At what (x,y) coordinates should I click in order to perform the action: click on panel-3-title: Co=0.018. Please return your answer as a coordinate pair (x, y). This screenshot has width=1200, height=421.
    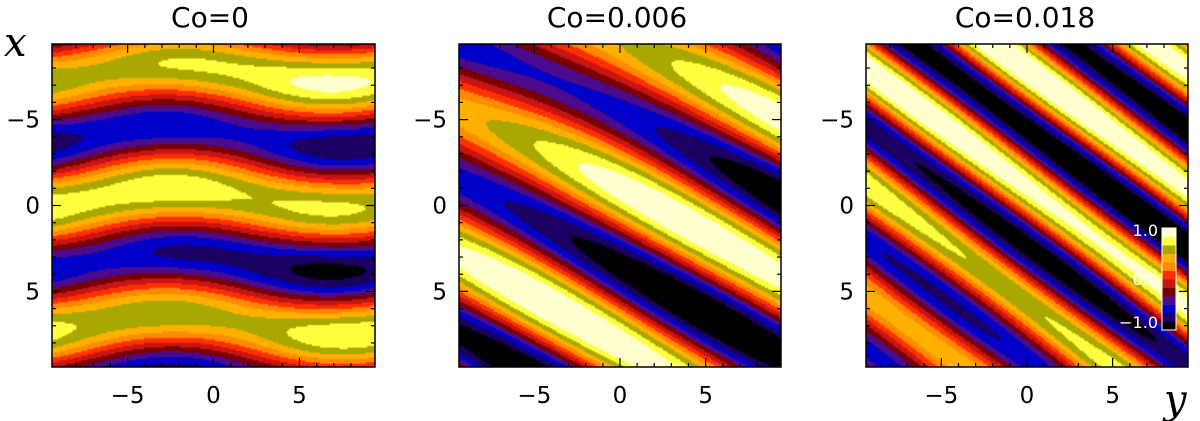
    Looking at the image, I should click on (1025, 17).